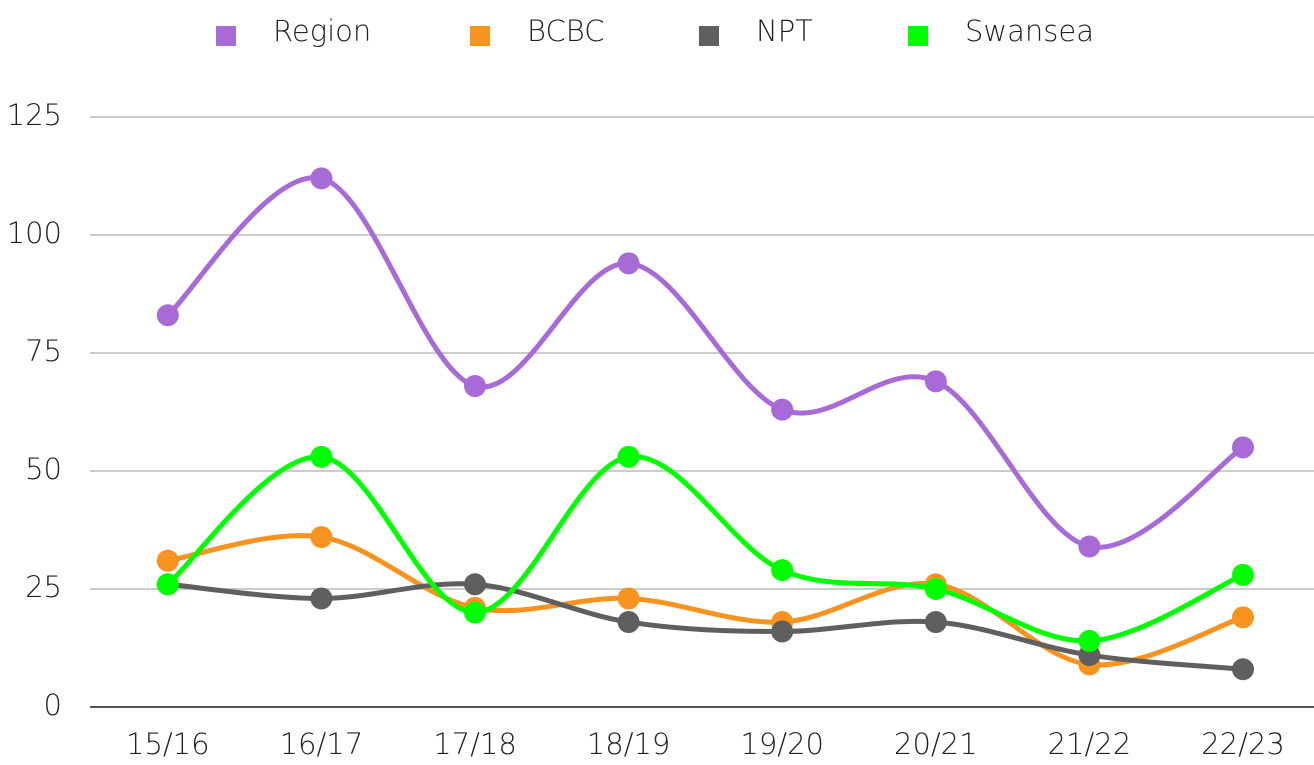  What do you see at coordinates (782, 744) in the screenshot?
I see `x-tick-label: 19/20` at bounding box center [782, 744].